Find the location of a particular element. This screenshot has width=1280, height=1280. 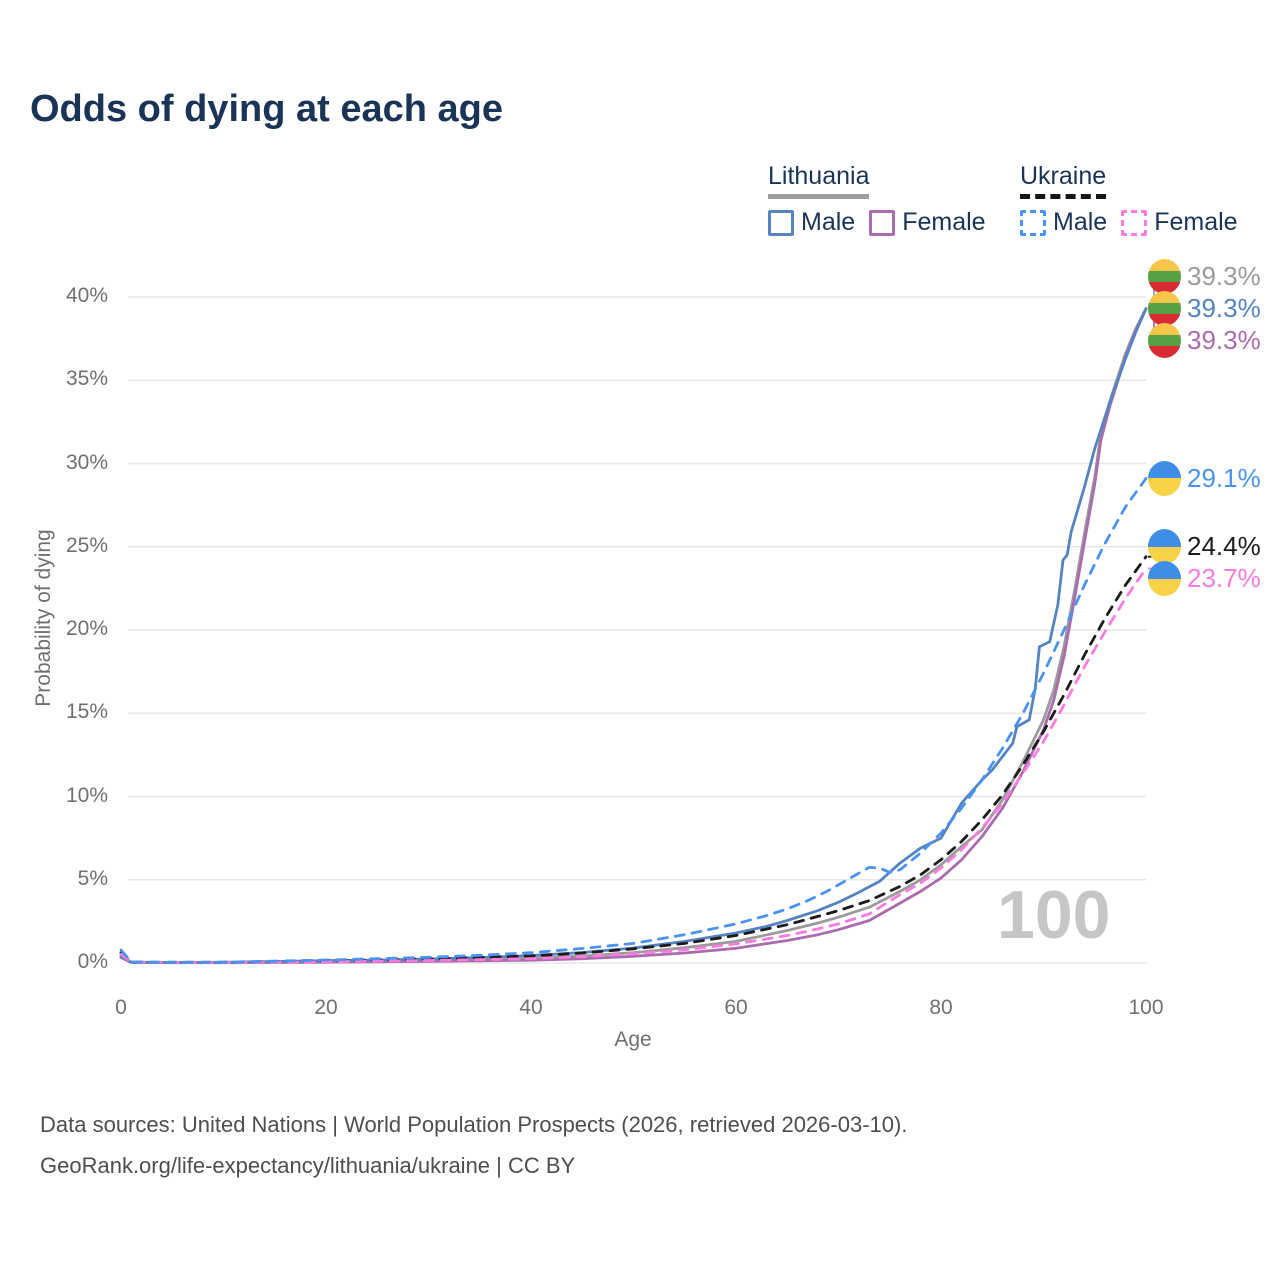

y-tick-label: 35% is located at coordinates (86, 379).